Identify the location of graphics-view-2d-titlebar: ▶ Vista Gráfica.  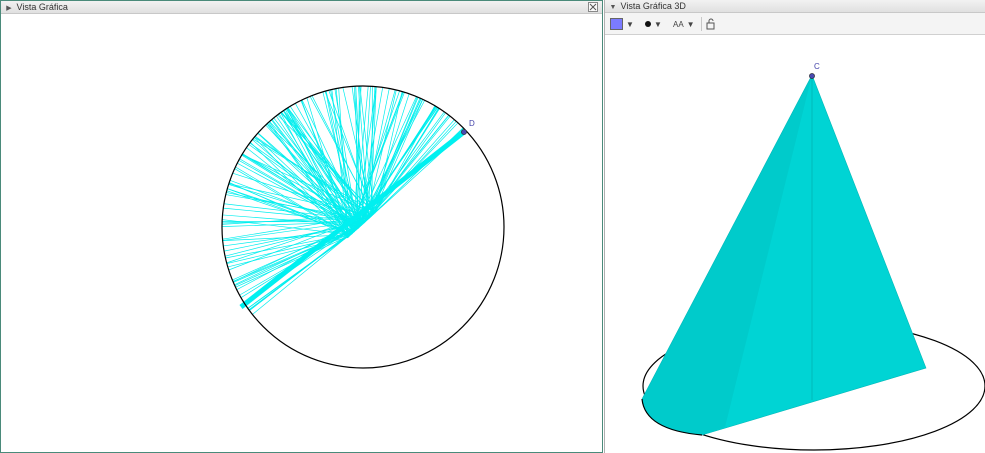
(301, 7).